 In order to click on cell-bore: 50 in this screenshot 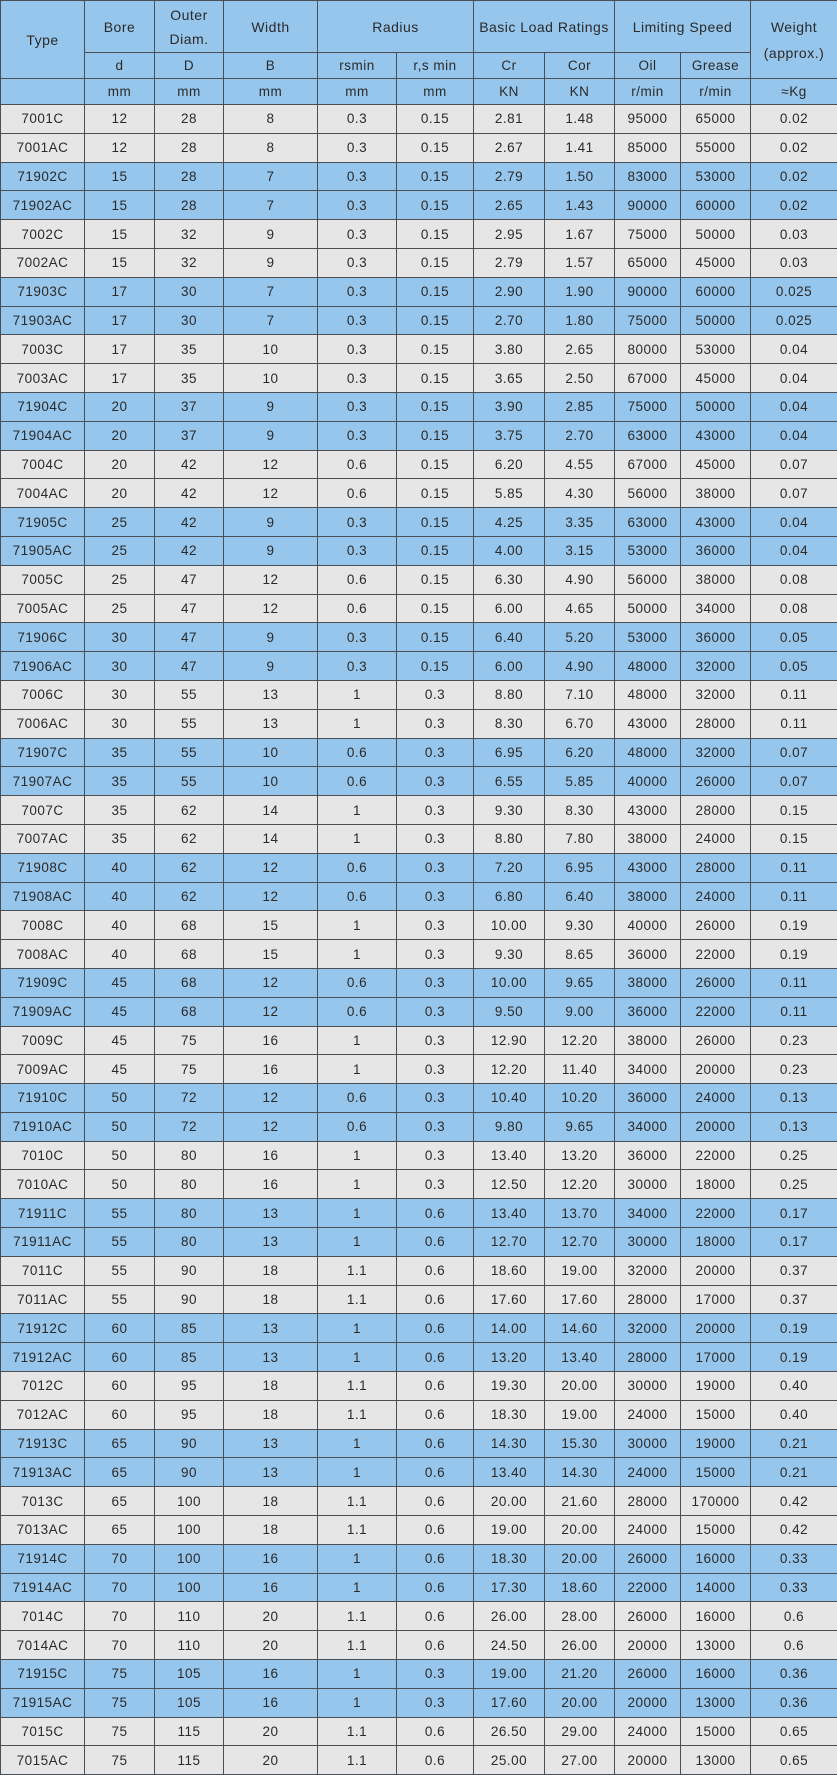, I will do `click(119, 1184)`.